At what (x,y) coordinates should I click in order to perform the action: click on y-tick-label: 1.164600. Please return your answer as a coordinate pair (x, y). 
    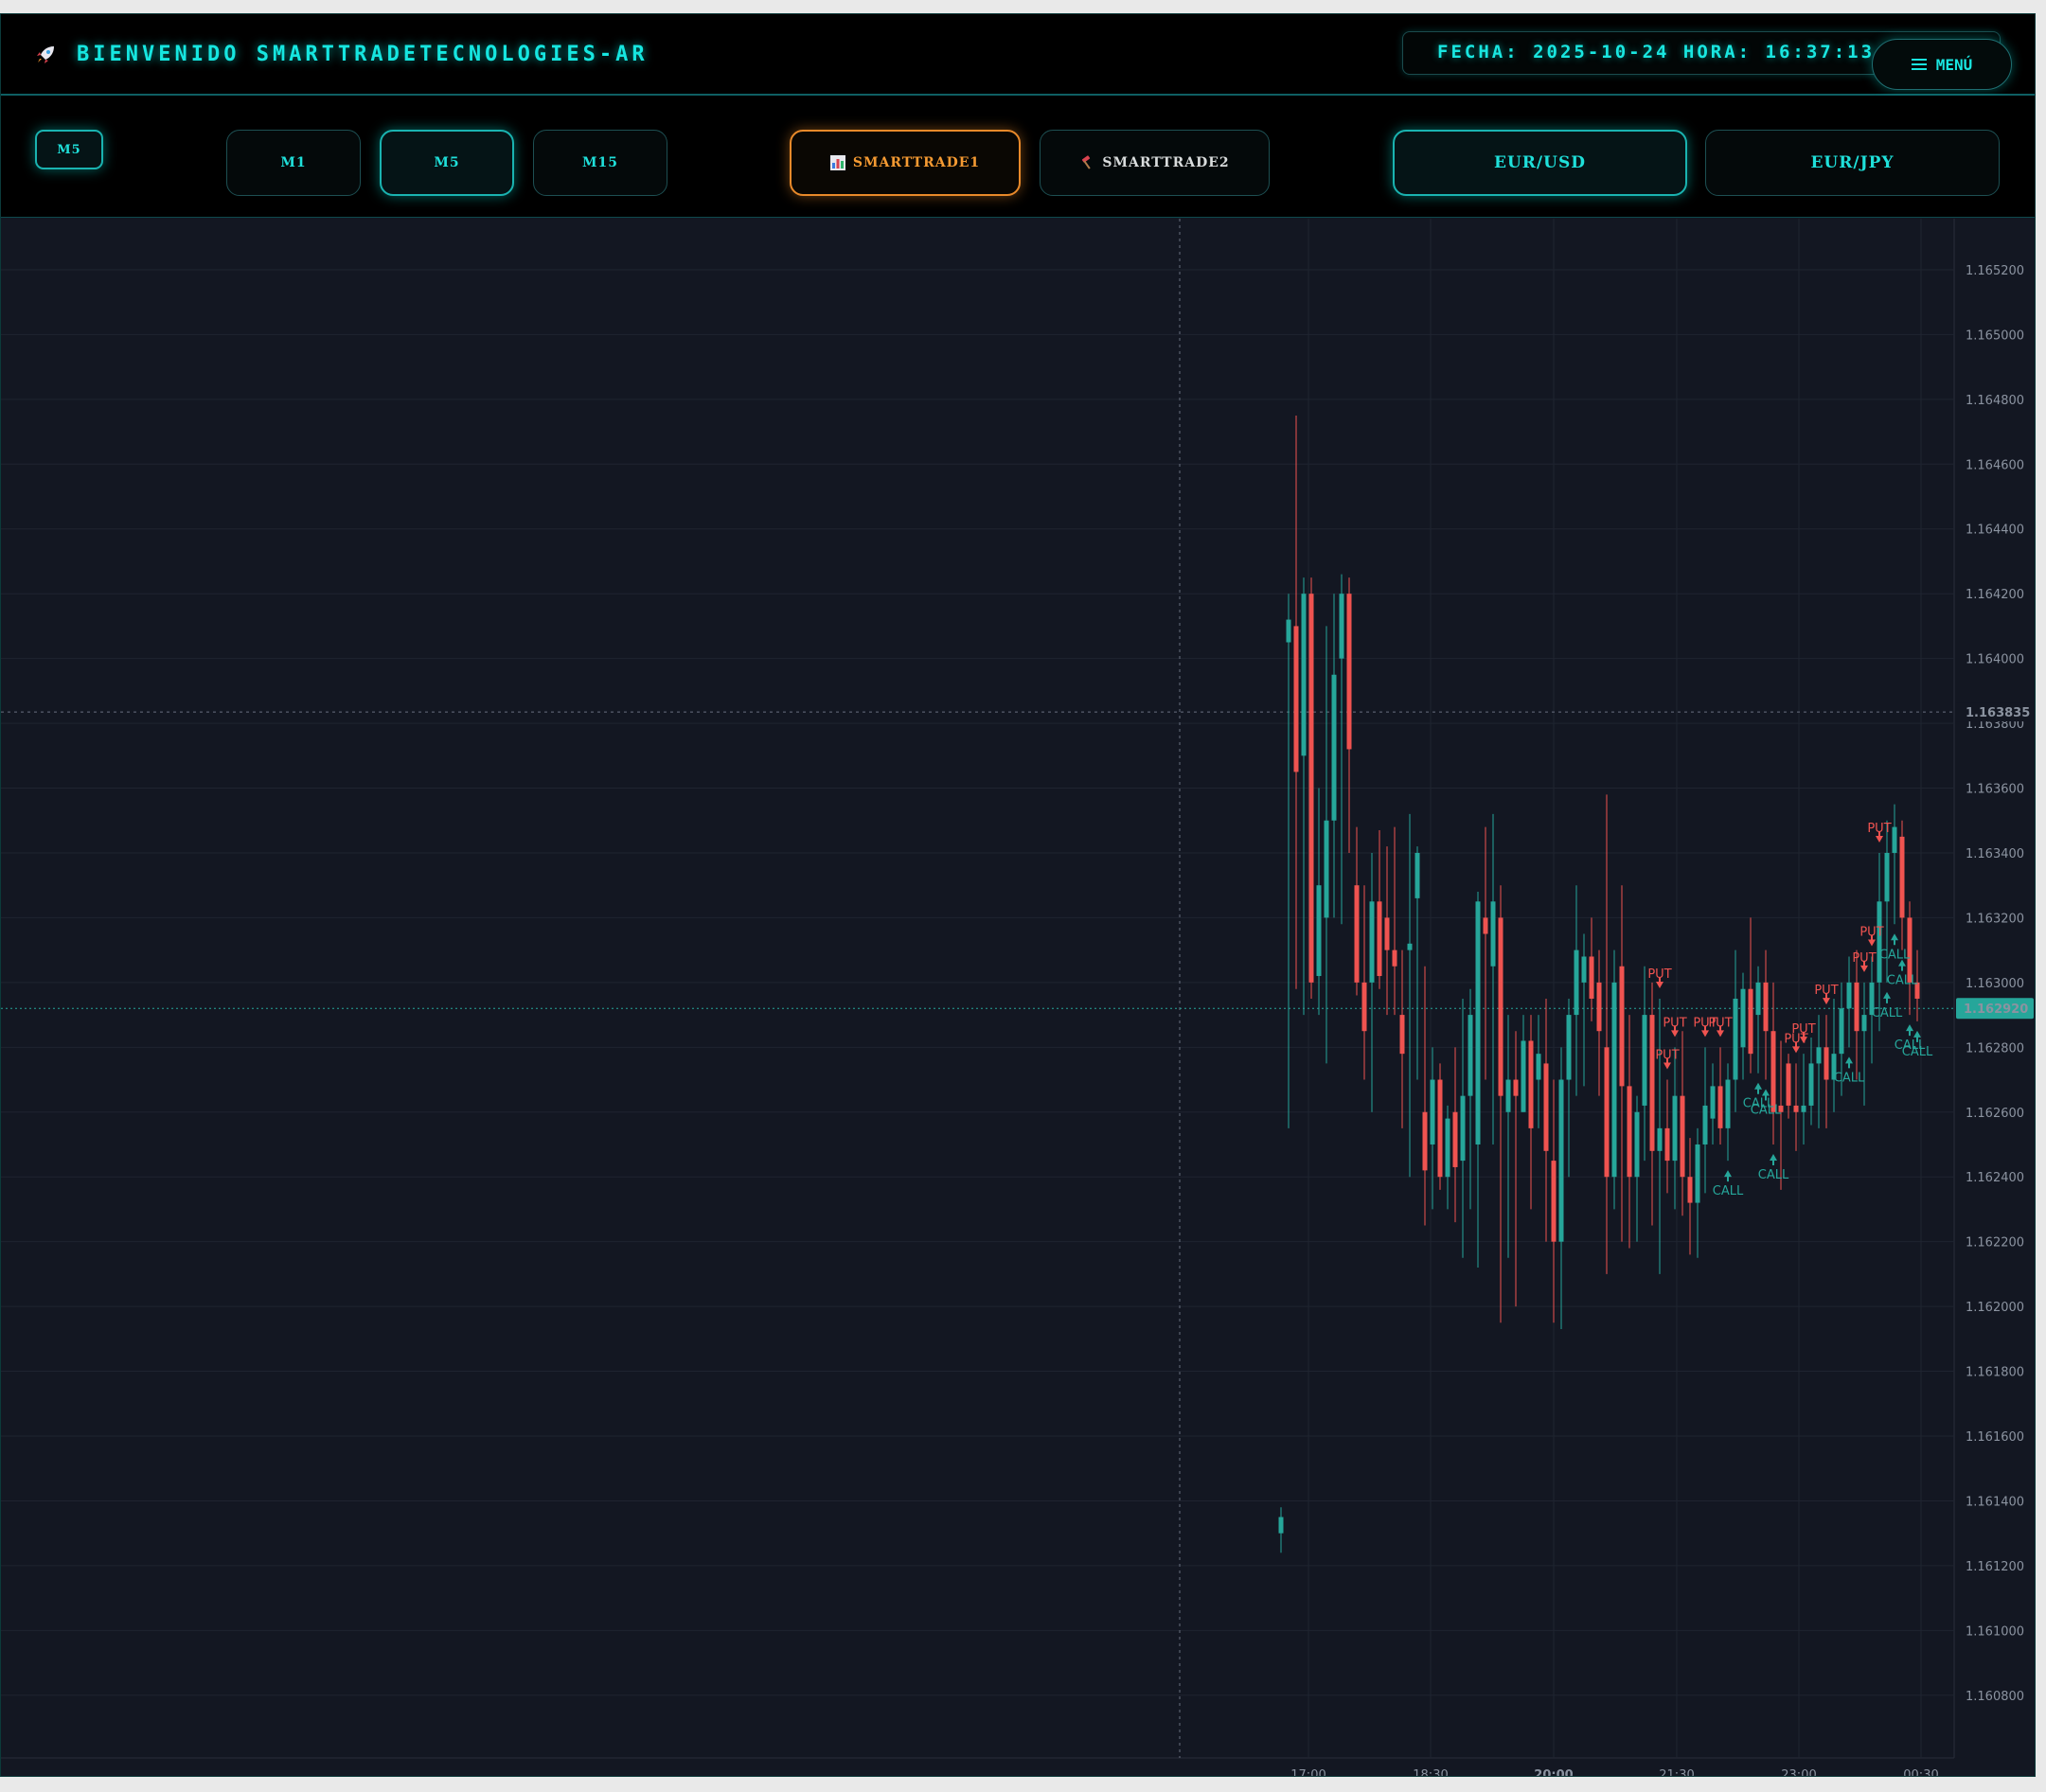
    Looking at the image, I should click on (1995, 465).